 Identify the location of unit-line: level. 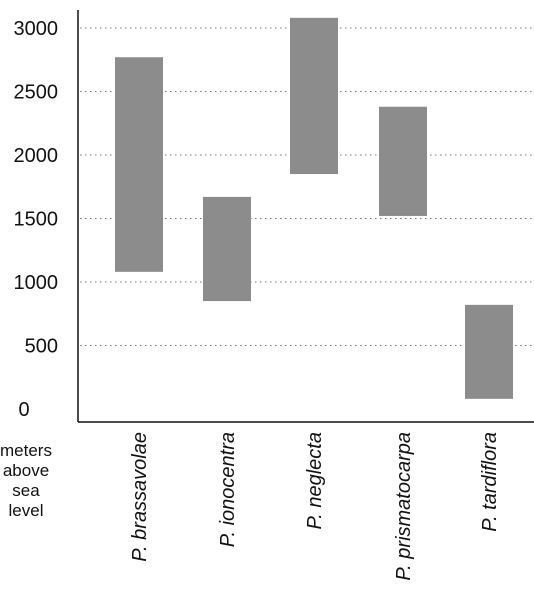
(26, 510).